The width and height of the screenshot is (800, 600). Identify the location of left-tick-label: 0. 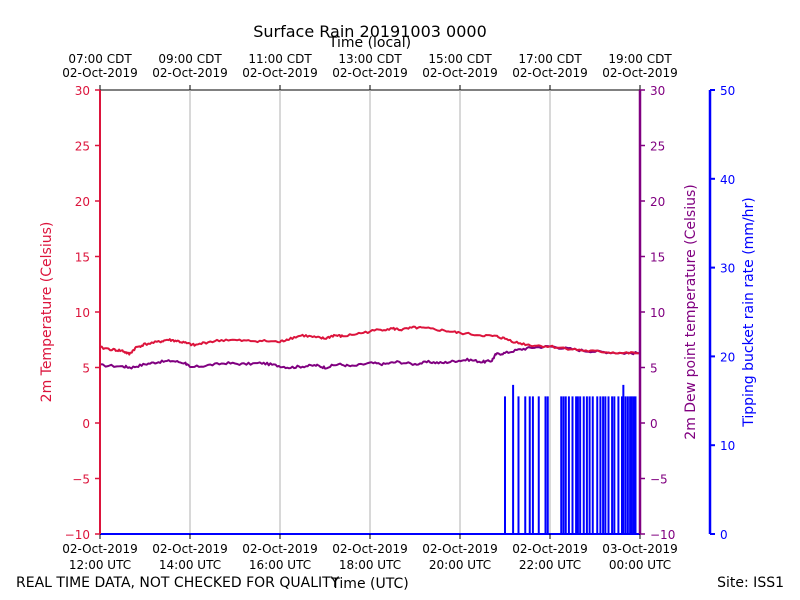
(86, 424).